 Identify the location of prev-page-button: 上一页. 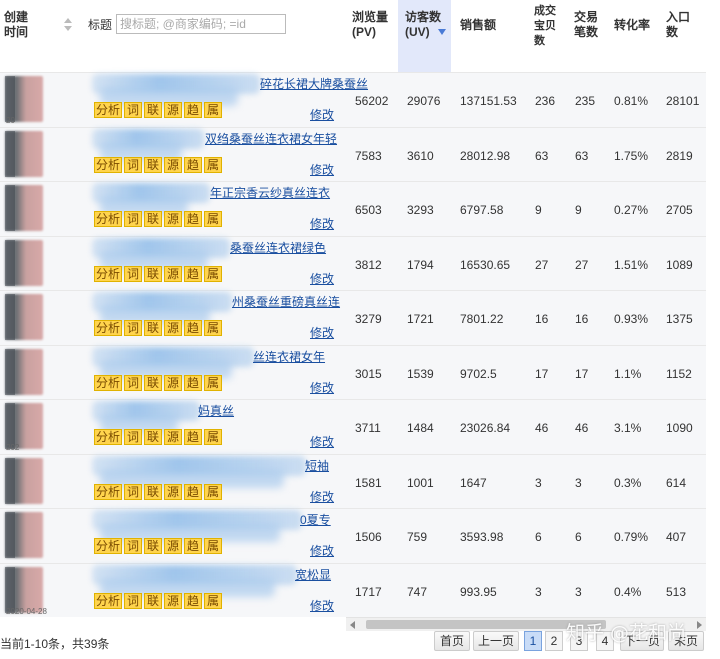
(496, 641).